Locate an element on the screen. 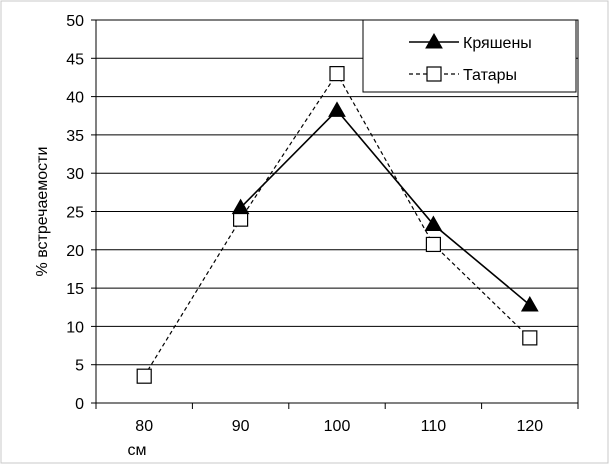  x-tick-label: 100 is located at coordinates (337, 426).